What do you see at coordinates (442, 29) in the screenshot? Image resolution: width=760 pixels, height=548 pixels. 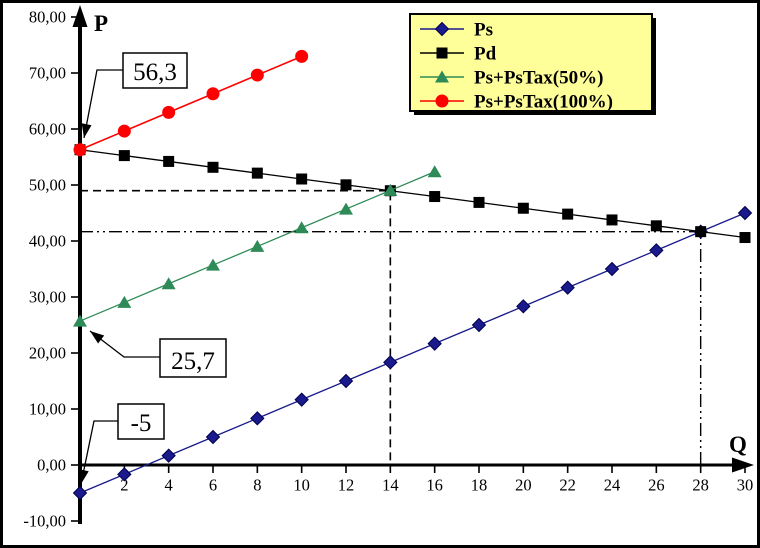 I see `legend-diamond-icon` at bounding box center [442, 29].